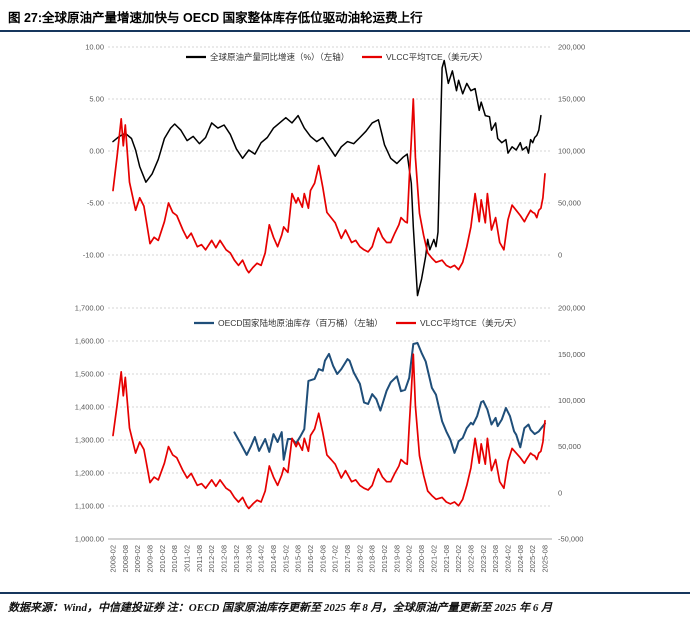 The image size is (690, 626). I want to click on top-rule, so click(345, 31).